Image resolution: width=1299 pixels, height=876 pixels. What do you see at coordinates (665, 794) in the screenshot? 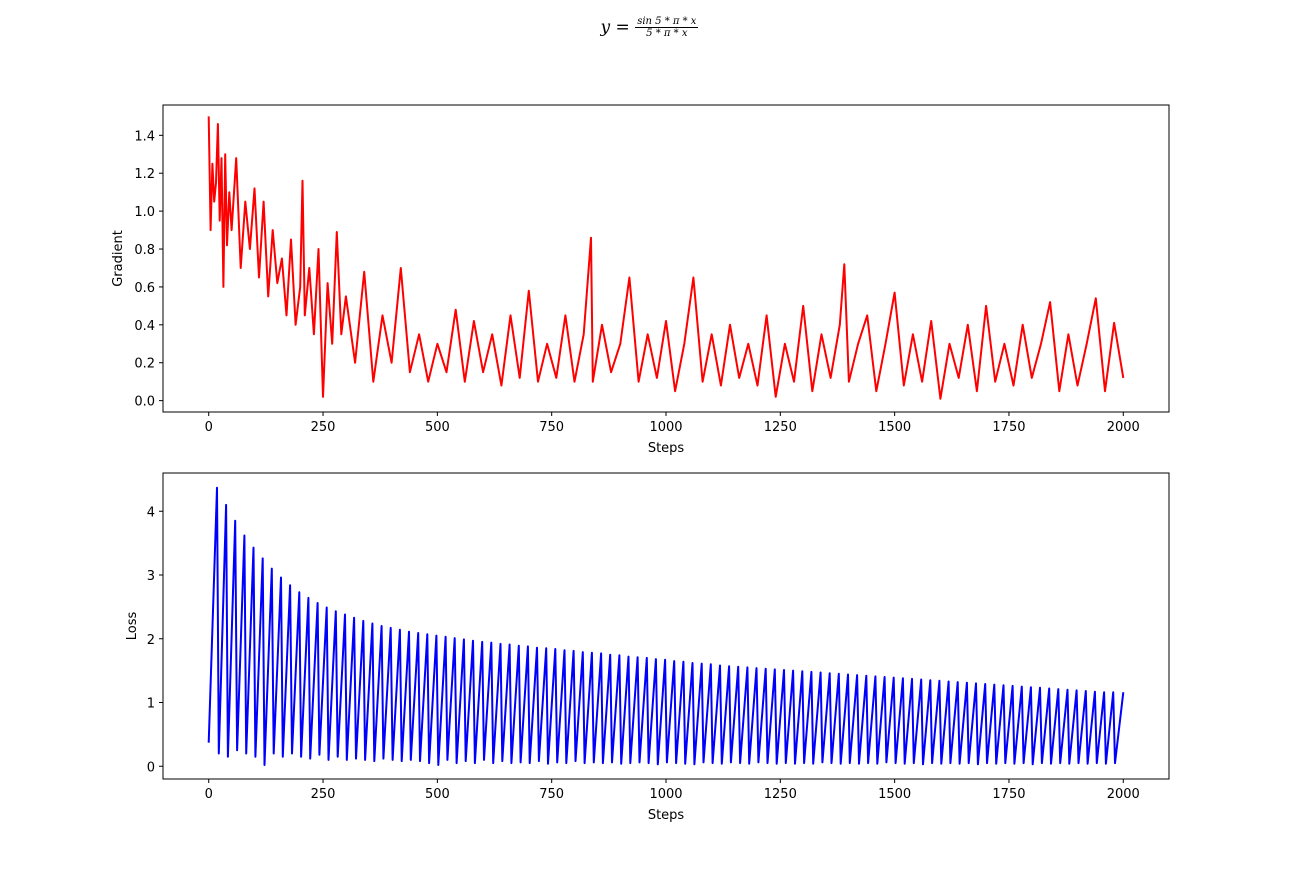
I see `loss-xtick-label: 1000` at bounding box center [665, 794].